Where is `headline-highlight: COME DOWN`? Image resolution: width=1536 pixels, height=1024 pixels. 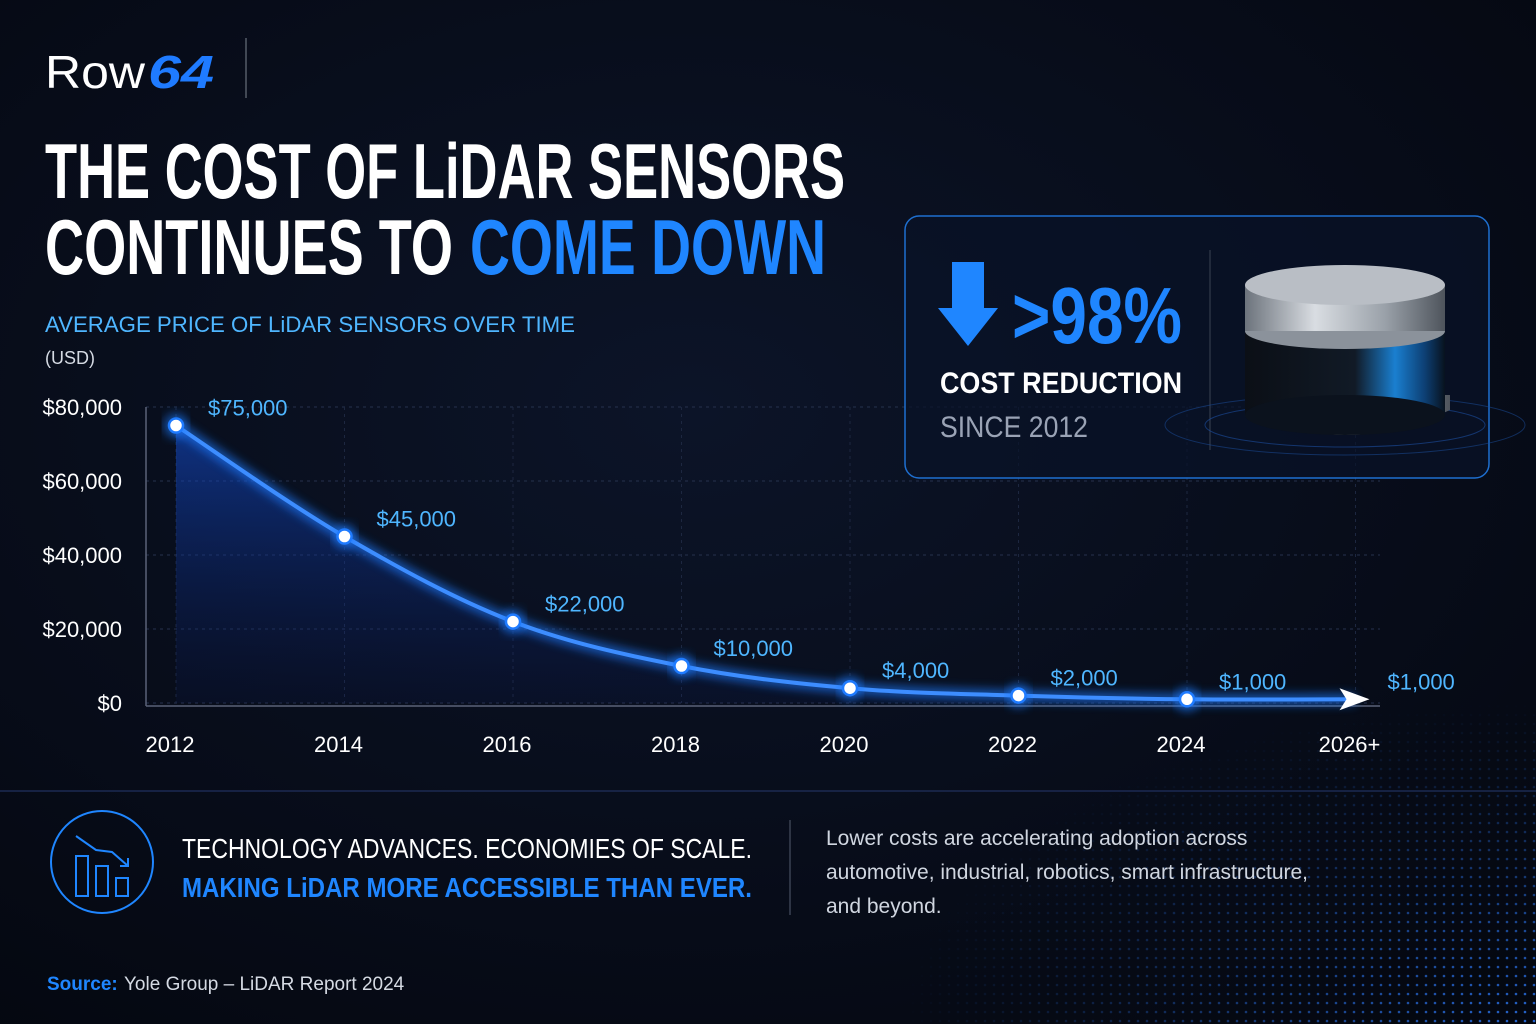 headline-highlight: COME DOWN is located at coordinates (648, 247).